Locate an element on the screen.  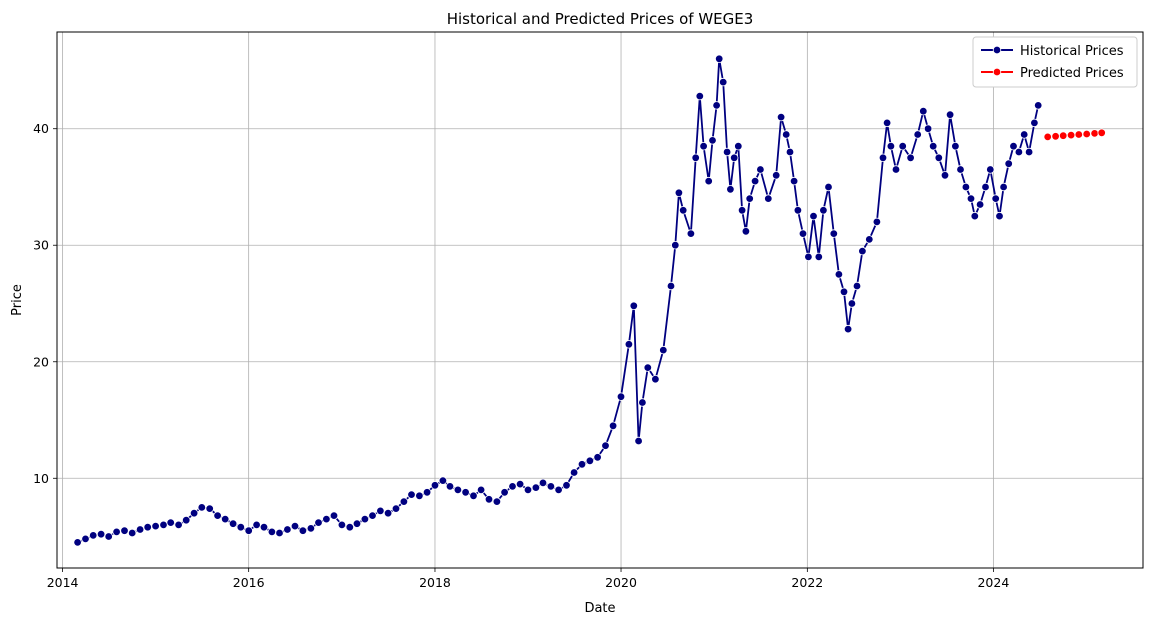
legend: Historical Prices Predicted Prices is located at coordinates (1055, 62).